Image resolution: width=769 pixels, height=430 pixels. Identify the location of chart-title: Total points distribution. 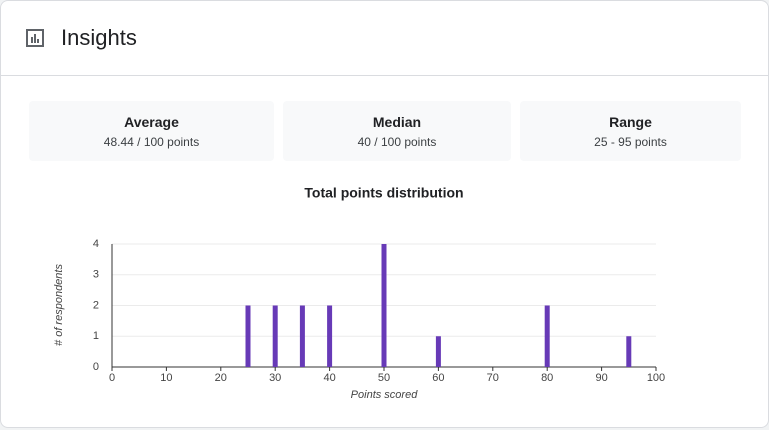
(383, 193).